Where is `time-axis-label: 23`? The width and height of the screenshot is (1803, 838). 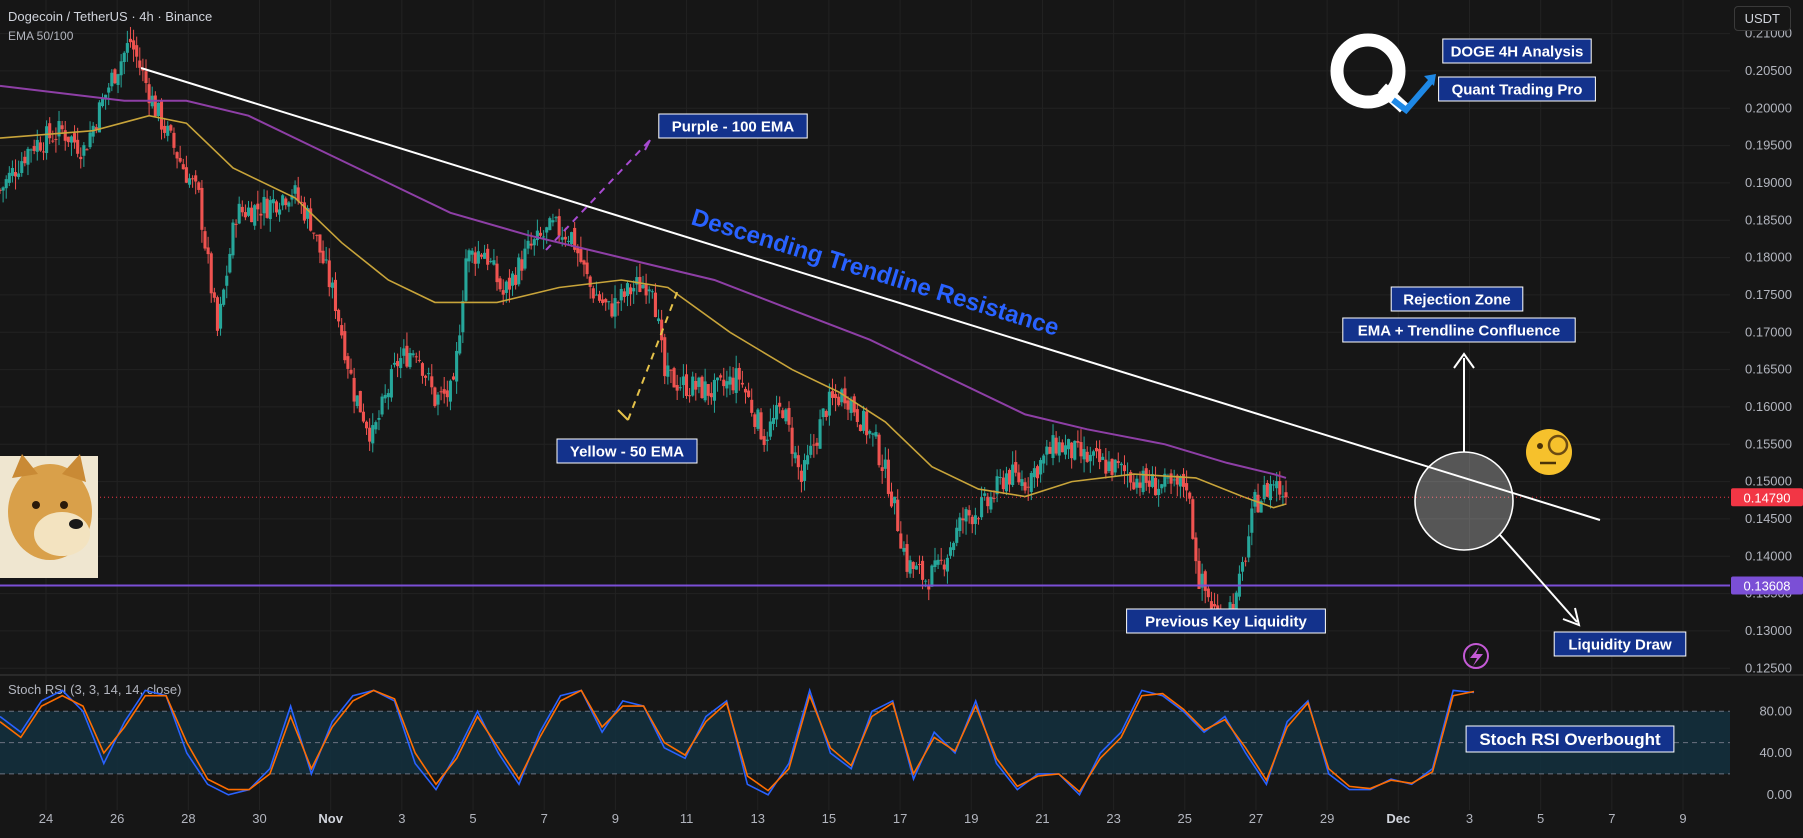
time-axis-label: 23 is located at coordinates (1113, 818).